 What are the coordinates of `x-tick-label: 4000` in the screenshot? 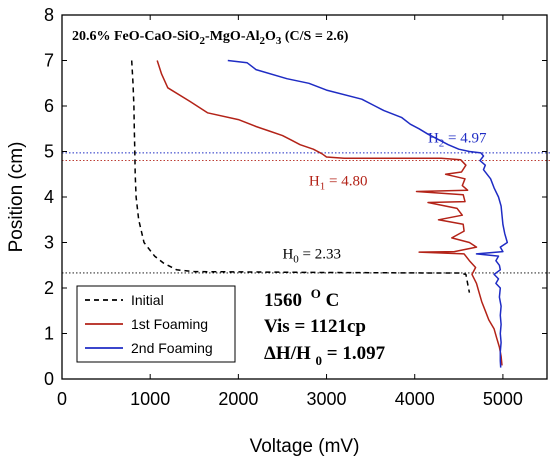 It's located at (415, 399).